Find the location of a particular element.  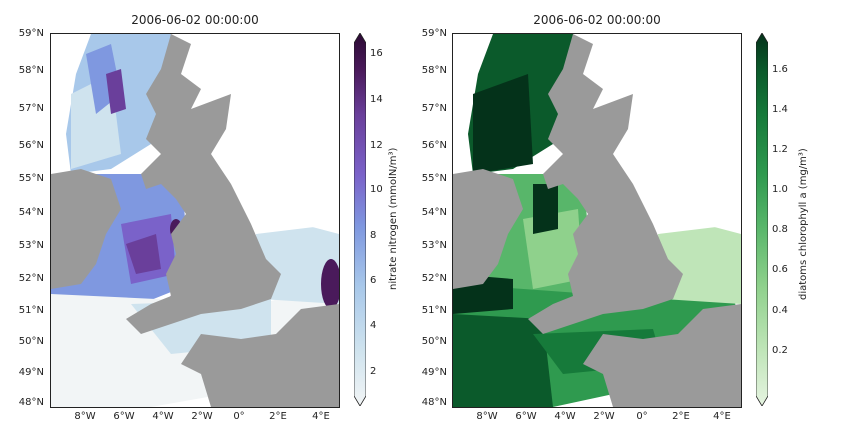

colorbar-tick-label: 1.4 is located at coordinates (780, 109).